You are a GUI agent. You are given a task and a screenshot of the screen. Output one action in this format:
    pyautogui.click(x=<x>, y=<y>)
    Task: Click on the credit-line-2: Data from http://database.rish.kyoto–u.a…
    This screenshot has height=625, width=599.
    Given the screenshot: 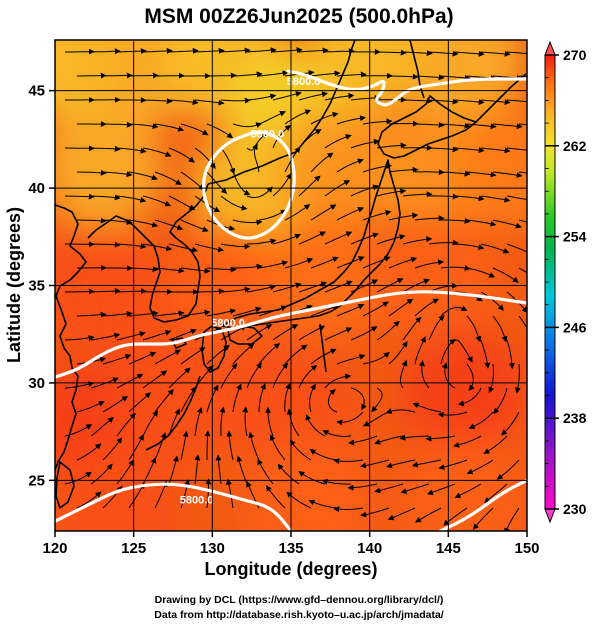 What is the action you would take?
    pyautogui.click(x=298, y=615)
    